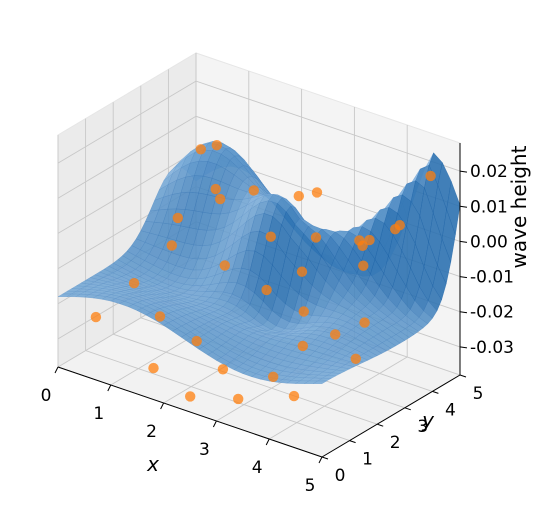 Image resolution: width=544 pixels, height=507 pixels. What do you see at coordinates (492, 278) in the screenshot?
I see `z-tick-label: -0.01` at bounding box center [492, 278].